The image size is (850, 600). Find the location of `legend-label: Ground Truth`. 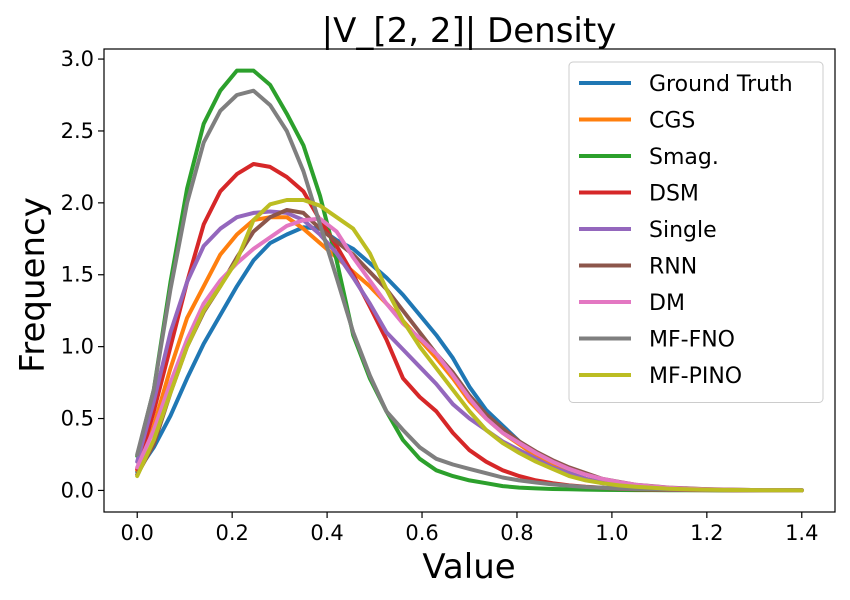

legend-label: Ground Truth is located at coordinates (721, 84).